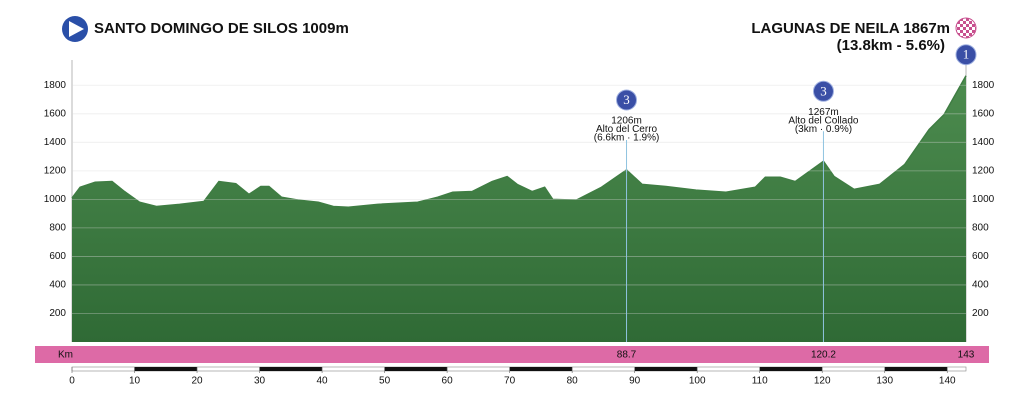 The width and height of the screenshot is (1024, 411). Describe the element at coordinates (221, 28) in the screenshot. I see `start-title: SANTO DOMINGO DE SILOS 1009m` at that location.